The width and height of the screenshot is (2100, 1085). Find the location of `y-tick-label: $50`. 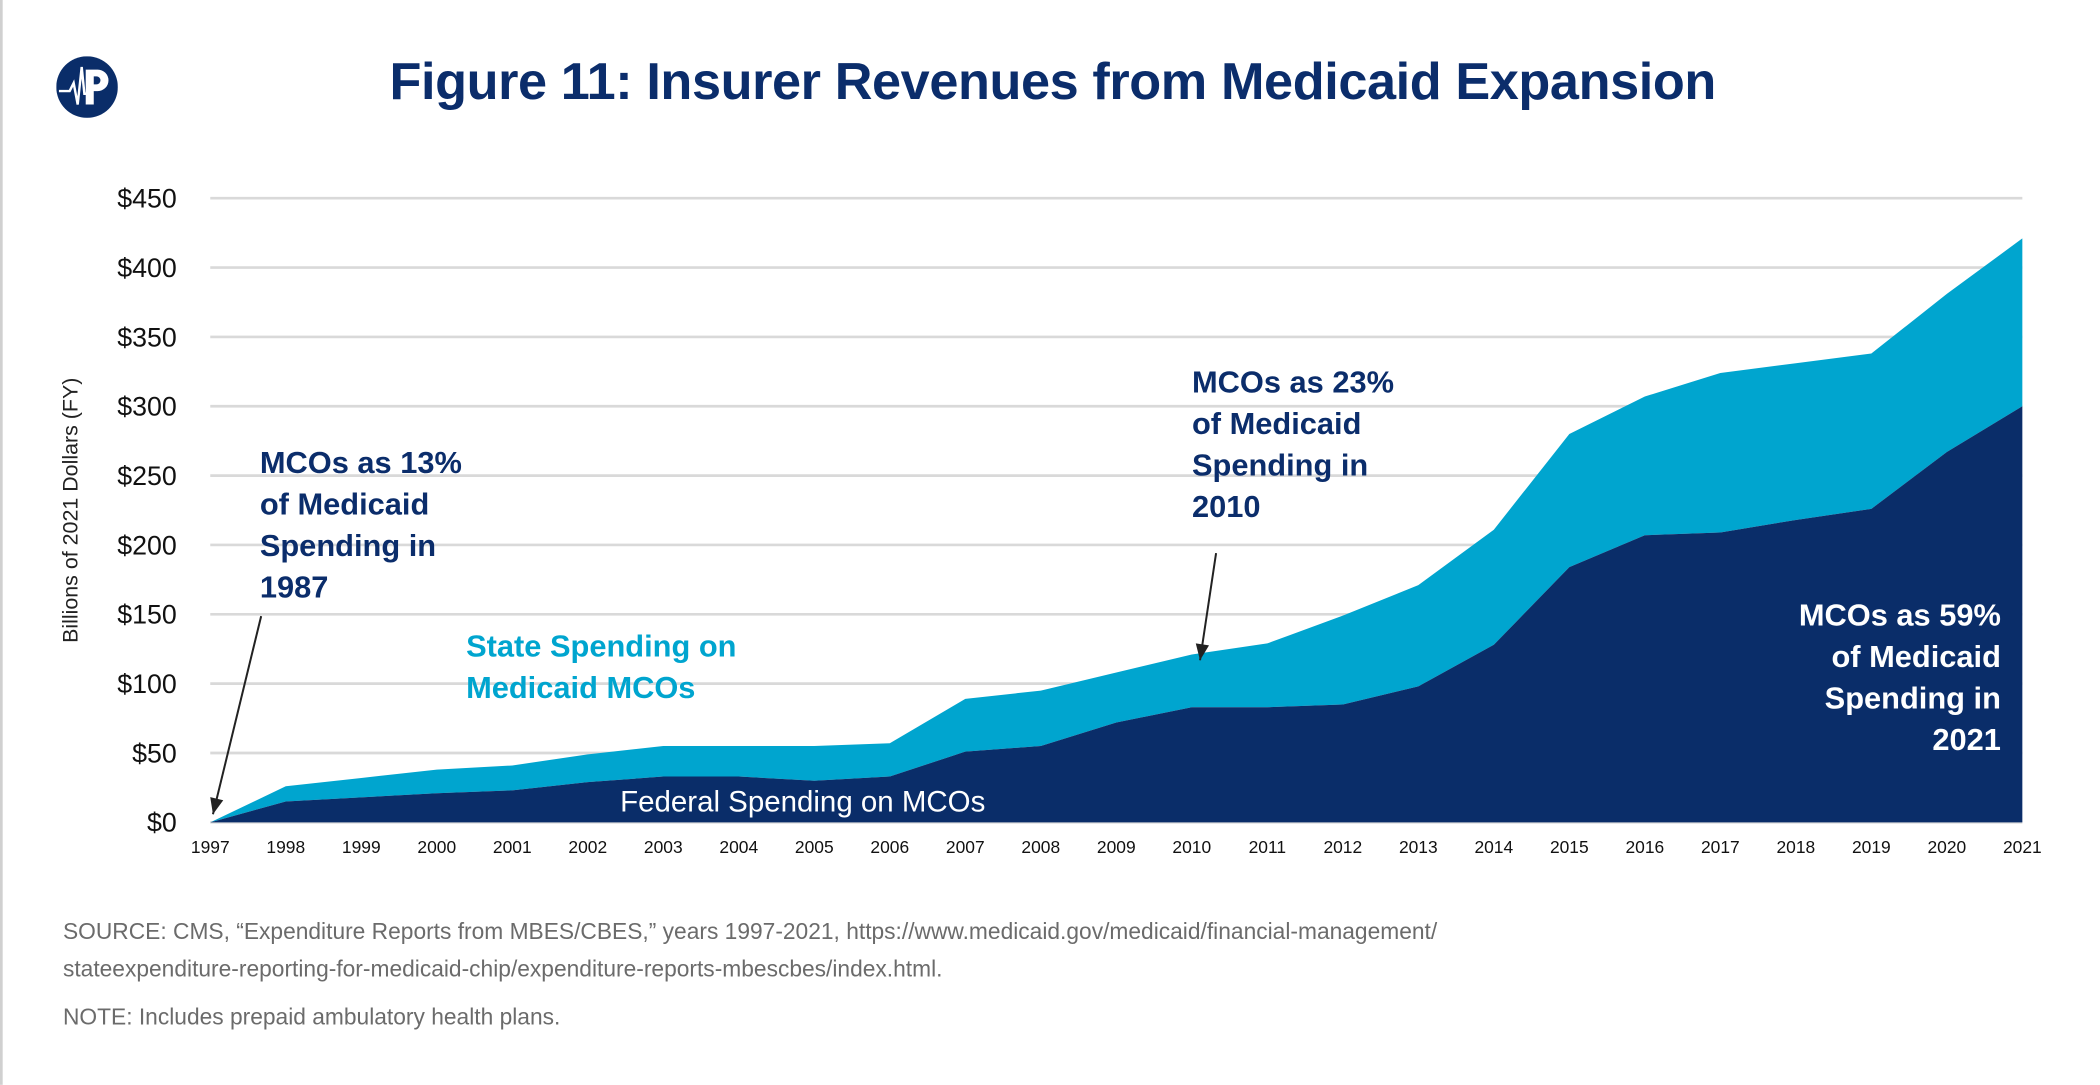

y-tick-label: $50 is located at coordinates (154, 753).